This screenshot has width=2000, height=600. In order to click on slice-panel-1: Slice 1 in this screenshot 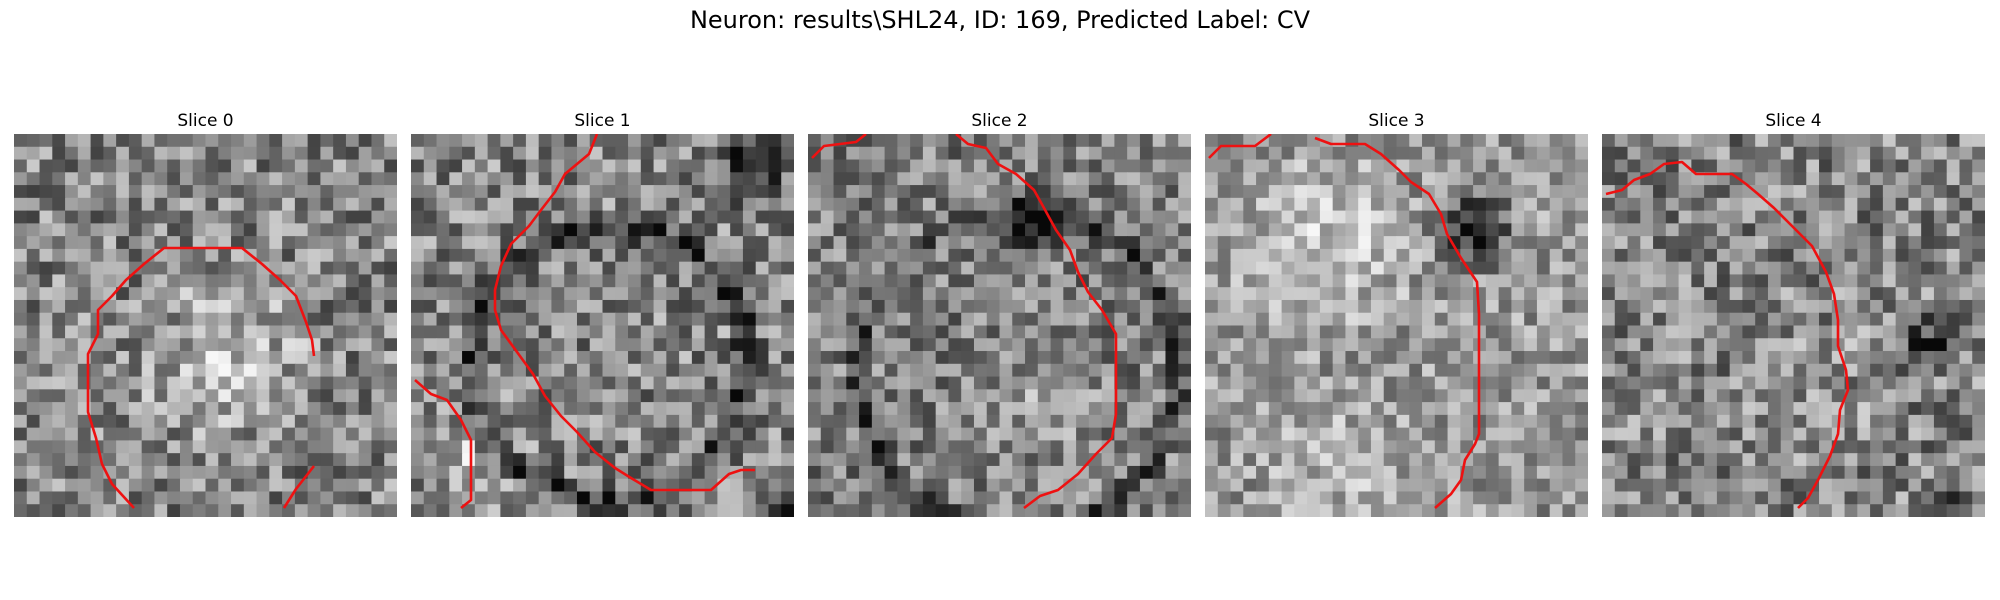, I will do `click(602, 312)`.